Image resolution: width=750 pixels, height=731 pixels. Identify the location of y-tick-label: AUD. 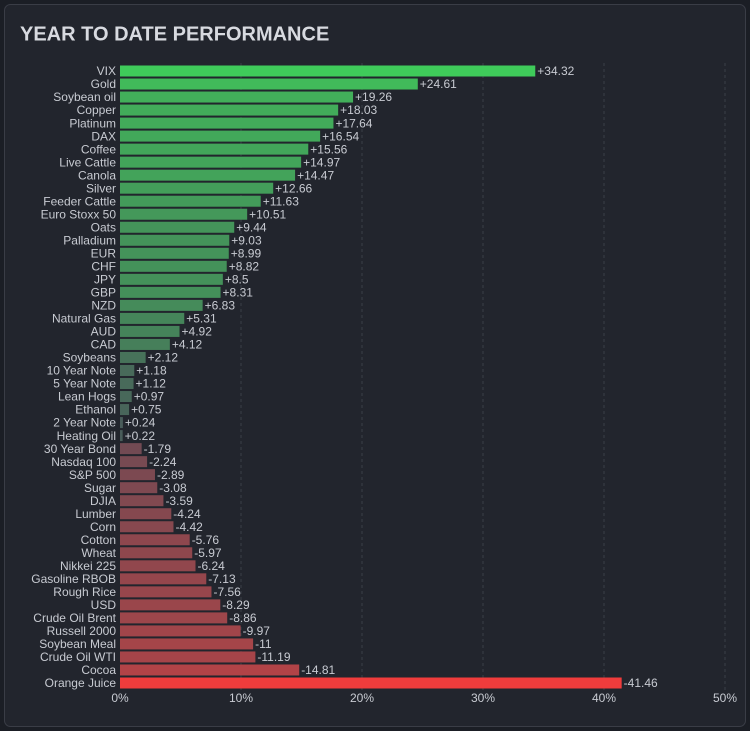
(104, 332).